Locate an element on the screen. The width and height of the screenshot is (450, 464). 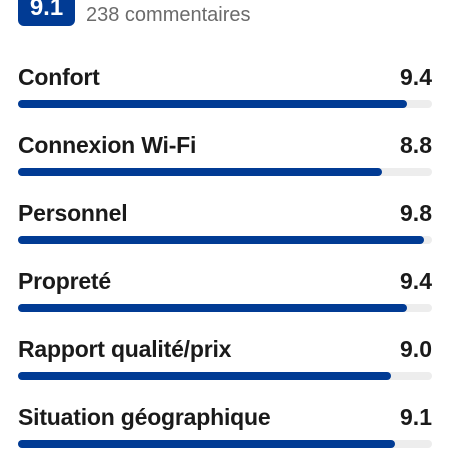
rating-name: Propreté is located at coordinates (64, 281).